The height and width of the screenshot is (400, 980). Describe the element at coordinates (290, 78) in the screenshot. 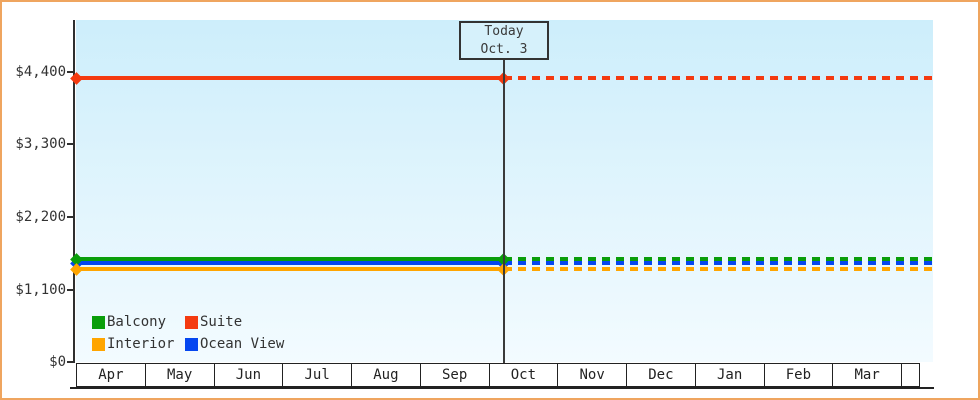

I see `suite-line-solid` at that location.